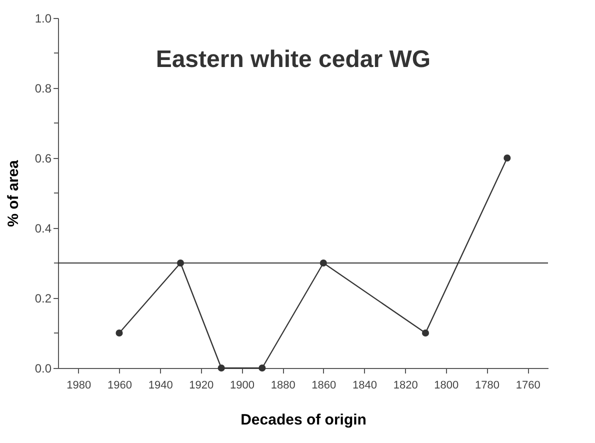 The width and height of the screenshot is (595, 443). Describe the element at coordinates (201, 386) in the screenshot. I see `x-tick-label: 1920` at that location.